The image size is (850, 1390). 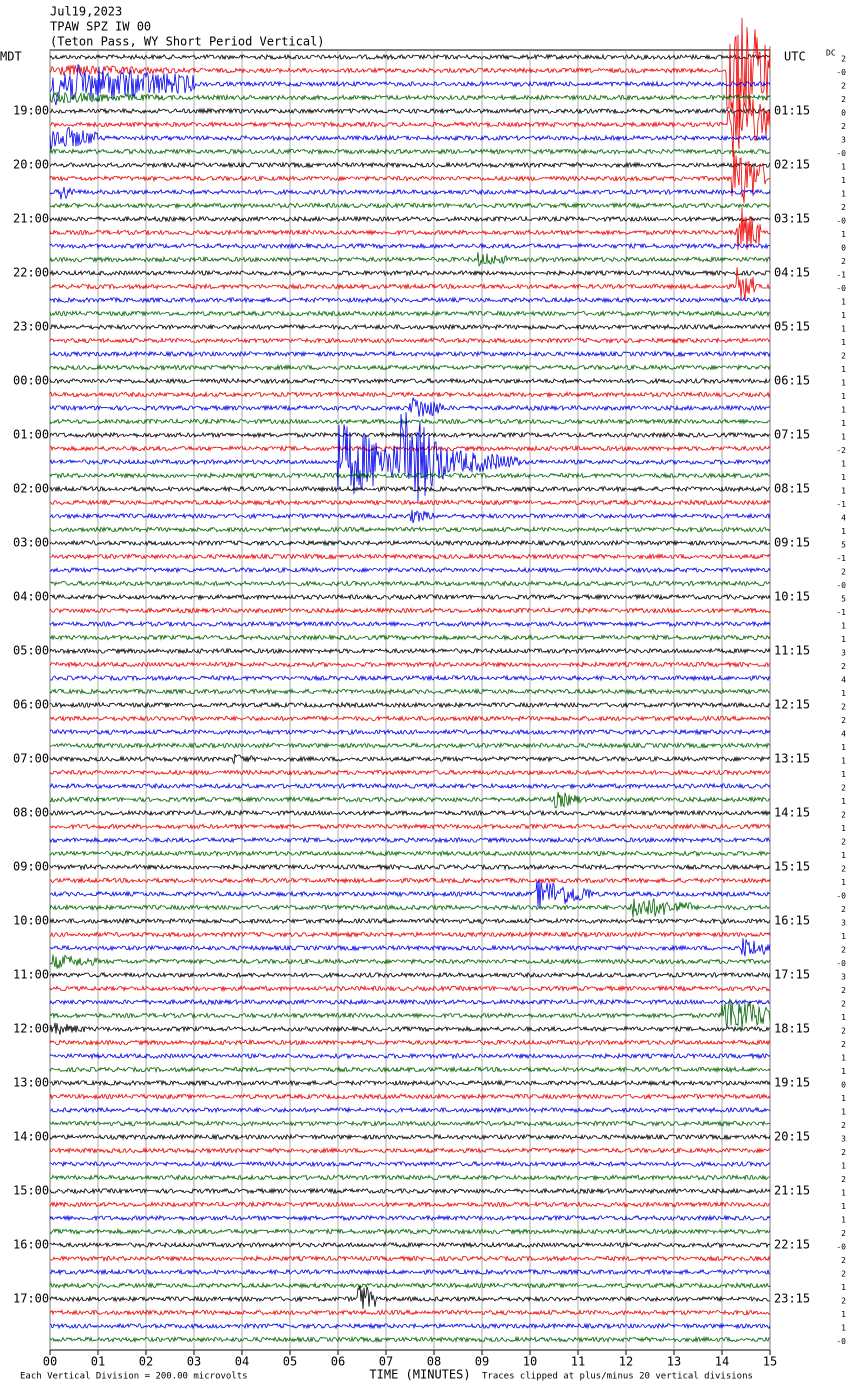 I want to click on right-time-label: 07:15, so click(x=792, y=435).